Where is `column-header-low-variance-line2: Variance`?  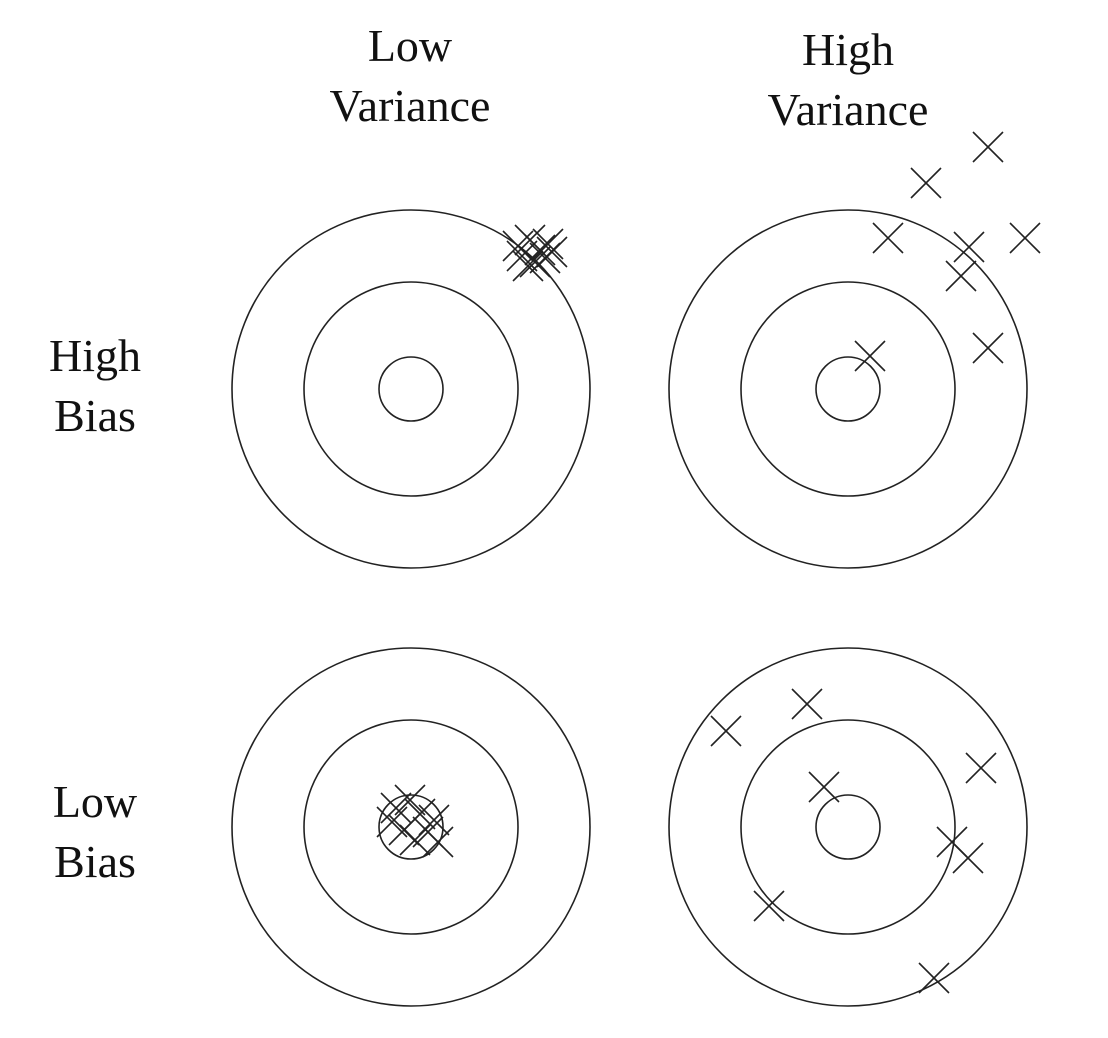
column-header-low-variance-line2: Variance is located at coordinates (410, 105).